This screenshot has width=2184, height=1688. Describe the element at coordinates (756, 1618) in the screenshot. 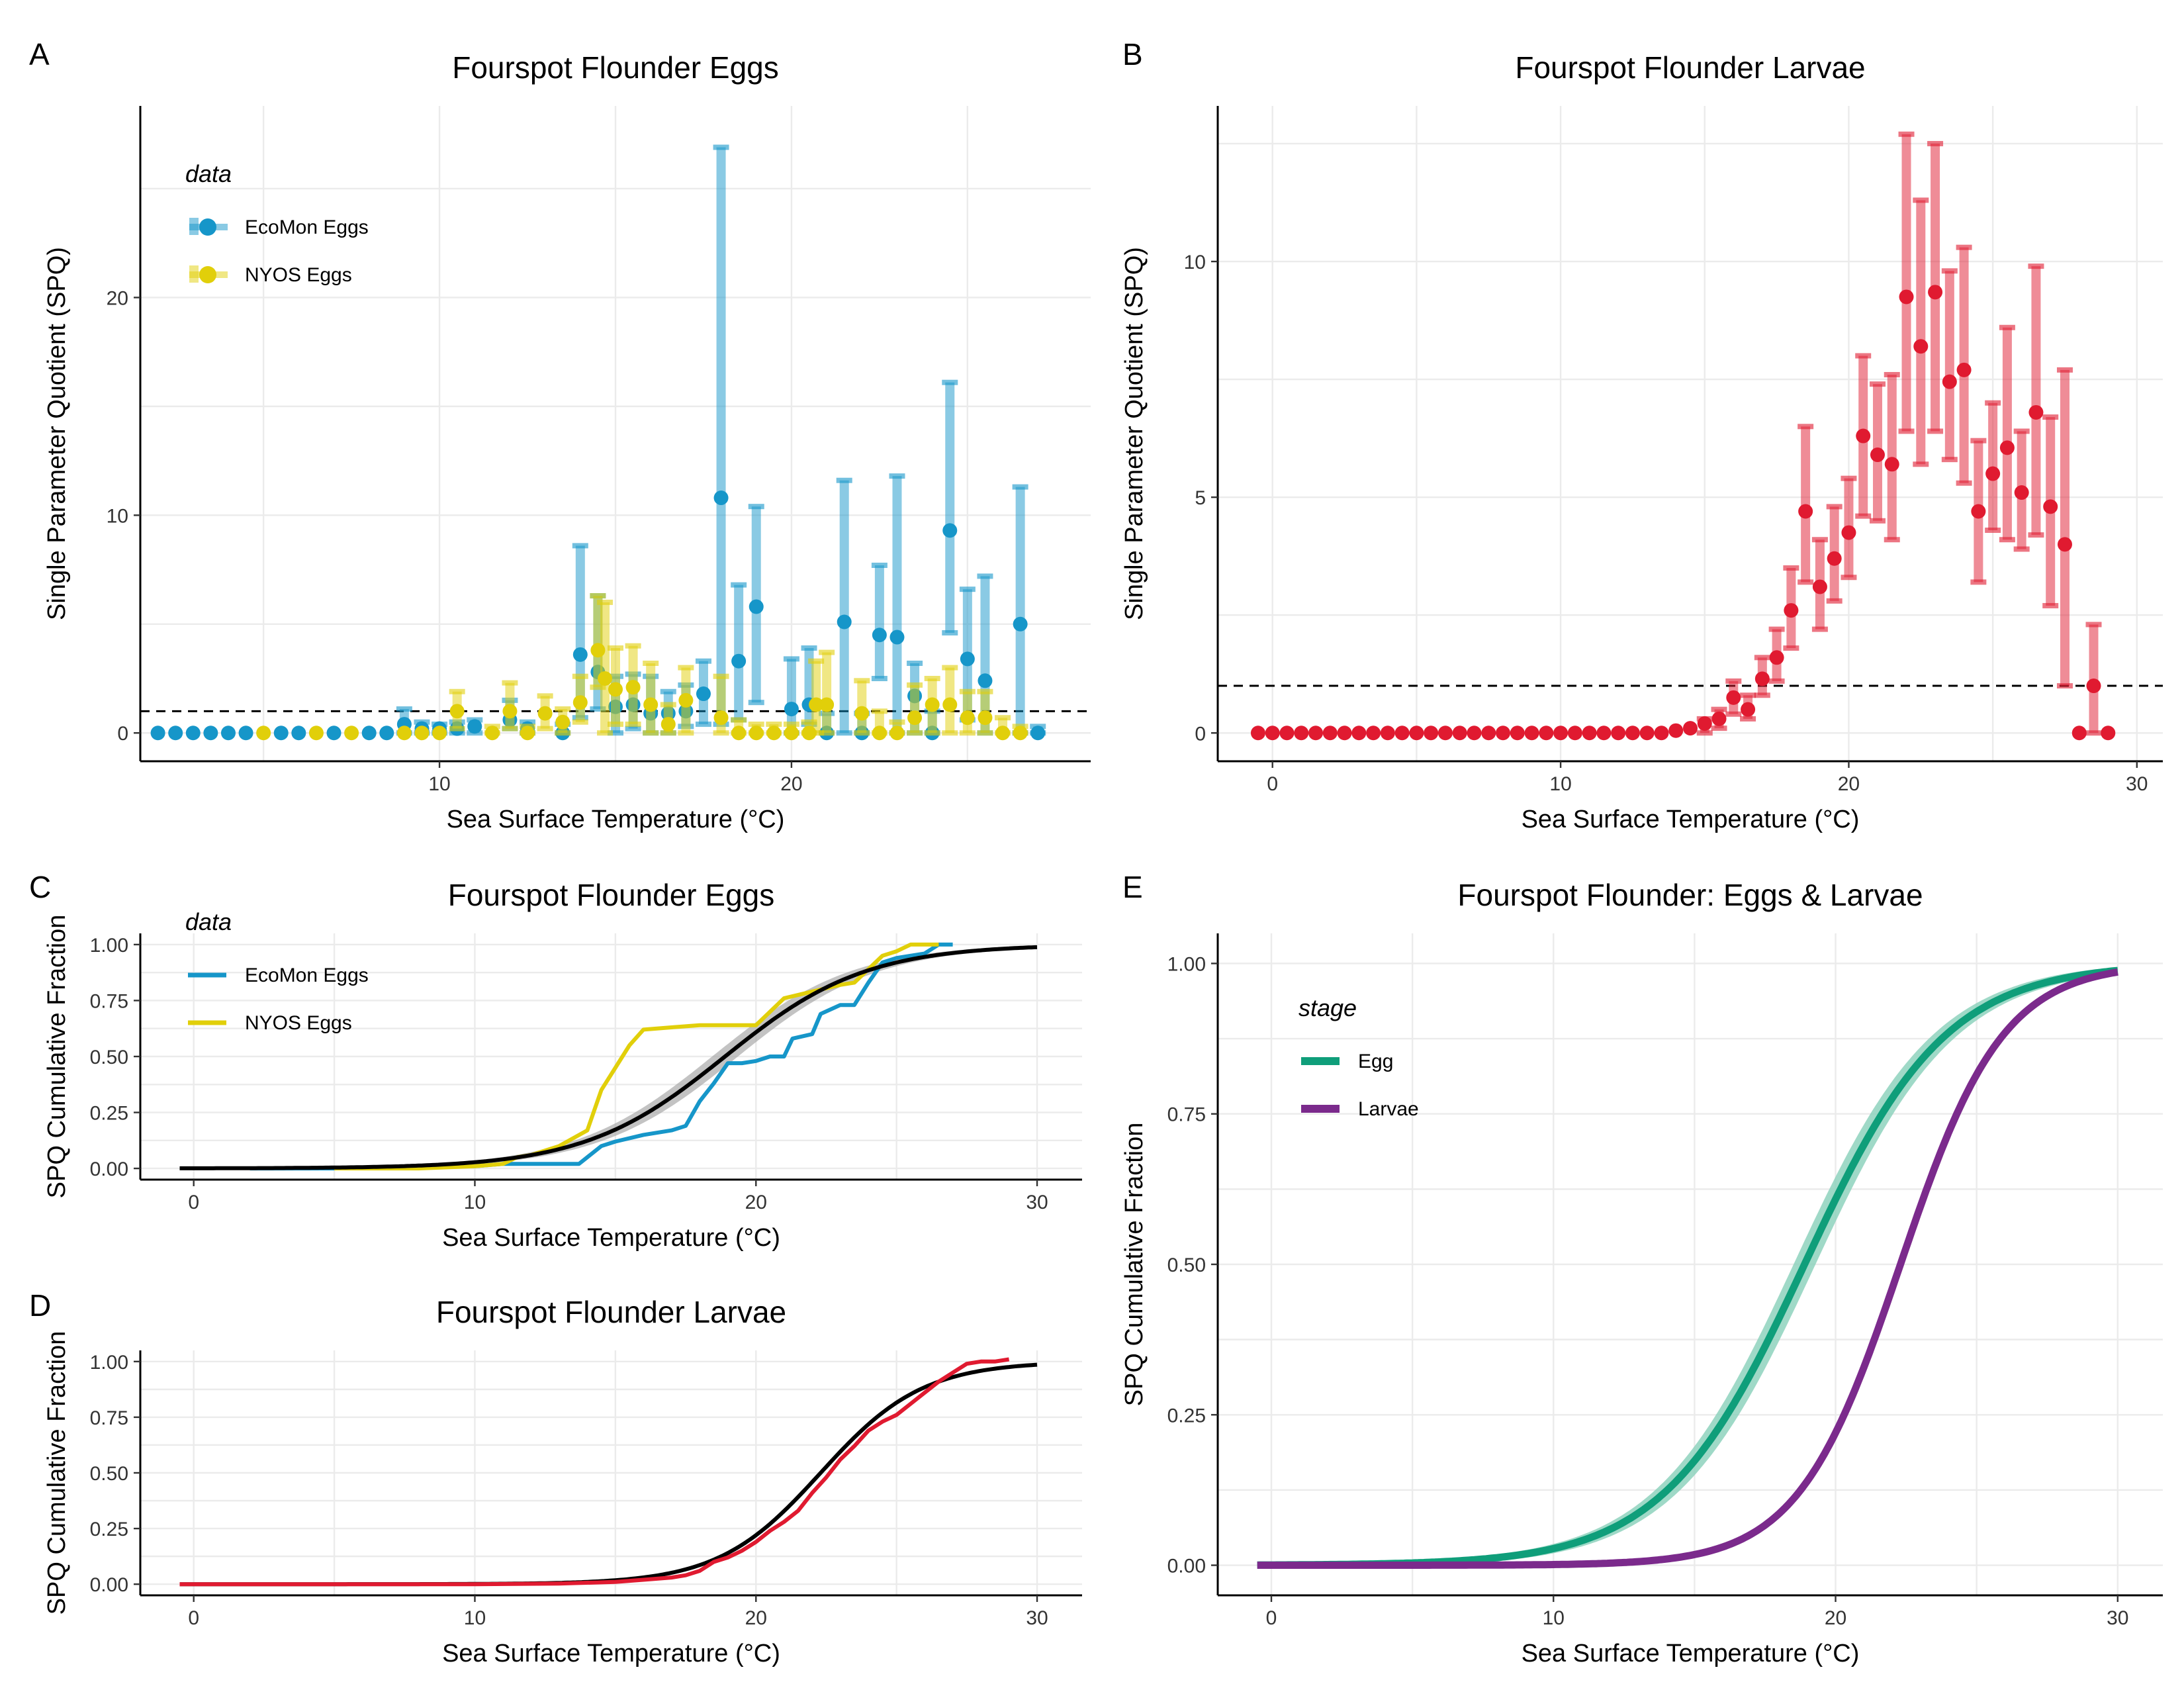

I see `x-tick-label: 20` at that location.